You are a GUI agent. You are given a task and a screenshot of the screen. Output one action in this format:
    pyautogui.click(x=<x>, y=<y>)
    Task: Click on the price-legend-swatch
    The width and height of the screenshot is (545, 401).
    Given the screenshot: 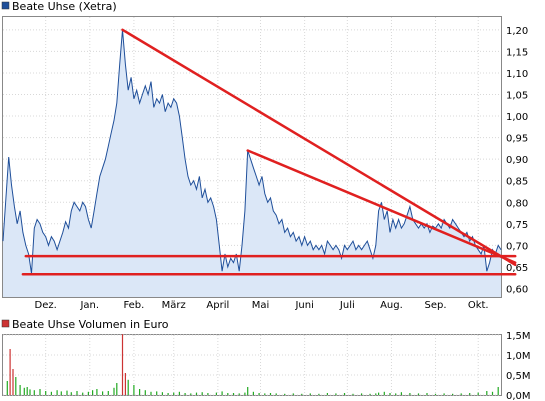 What is the action you would take?
    pyautogui.click(x=5, y=5)
    